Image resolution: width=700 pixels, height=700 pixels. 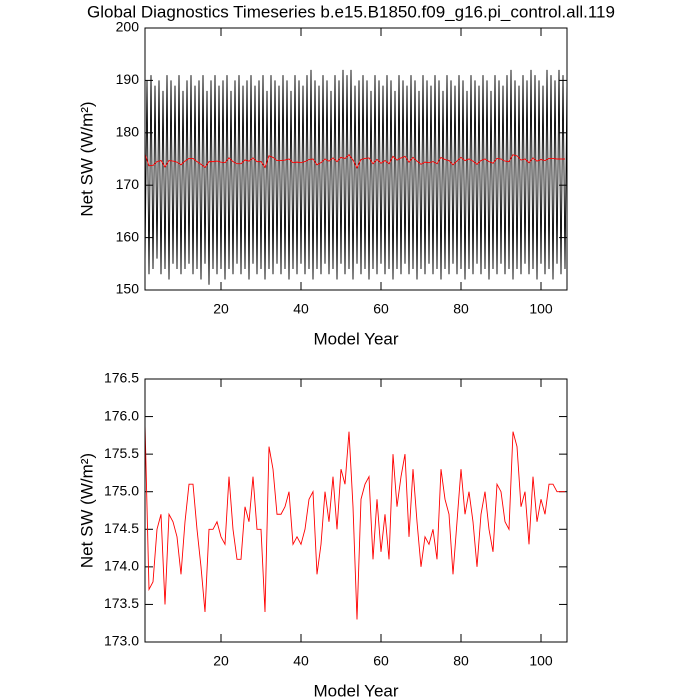 What do you see at coordinates (121, 641) in the screenshot?
I see `y-tick-label: 173.0` at bounding box center [121, 641].